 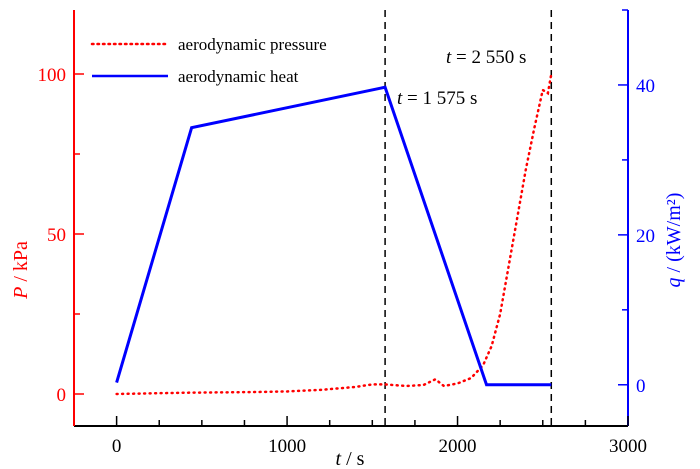 What do you see at coordinates (350, 458) in the screenshot?
I see `x-axis-label: t / s` at bounding box center [350, 458].